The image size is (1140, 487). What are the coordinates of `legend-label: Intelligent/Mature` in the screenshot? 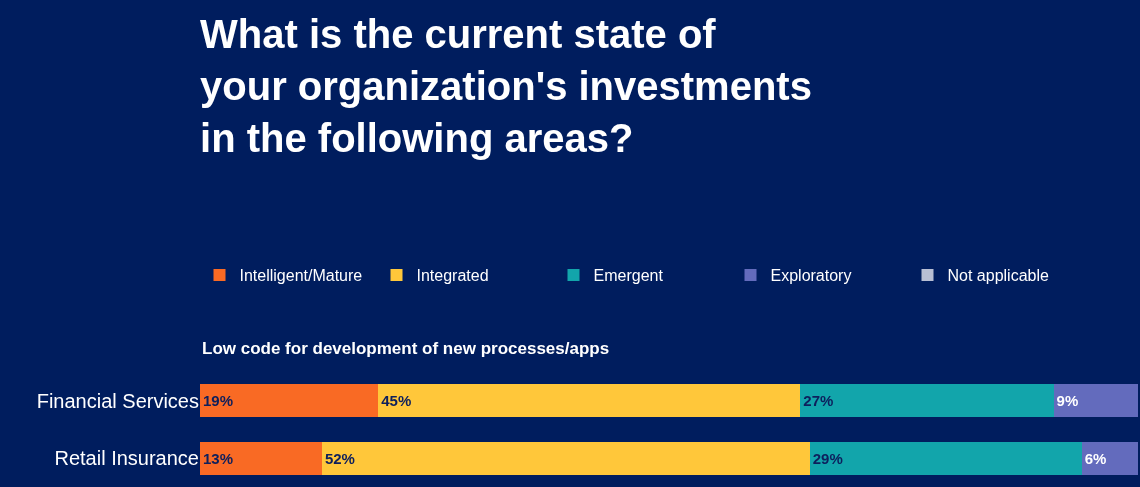 It's located at (301, 276).